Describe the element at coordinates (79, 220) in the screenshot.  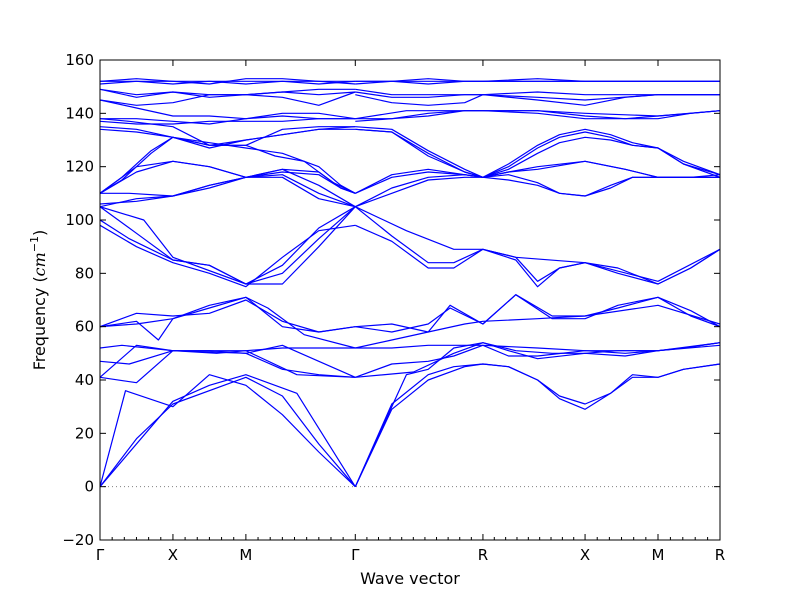
I see `y-tick-label: 100` at that location.